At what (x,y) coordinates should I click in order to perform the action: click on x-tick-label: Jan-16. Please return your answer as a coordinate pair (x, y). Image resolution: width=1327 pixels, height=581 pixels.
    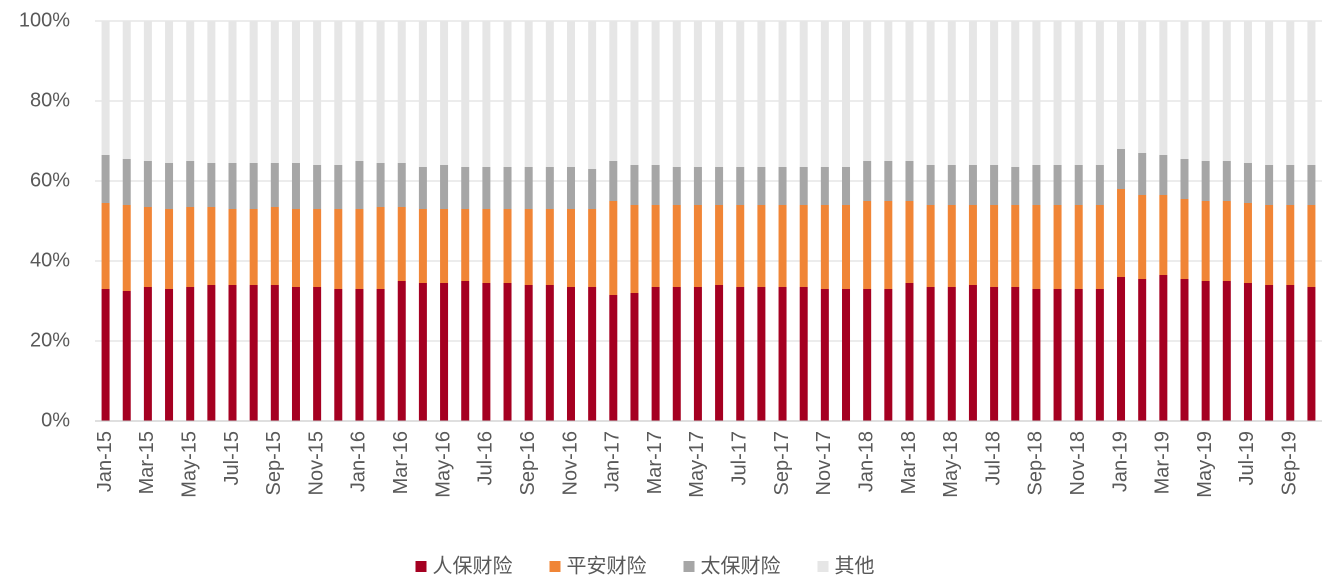
    Looking at the image, I should click on (359, 461).